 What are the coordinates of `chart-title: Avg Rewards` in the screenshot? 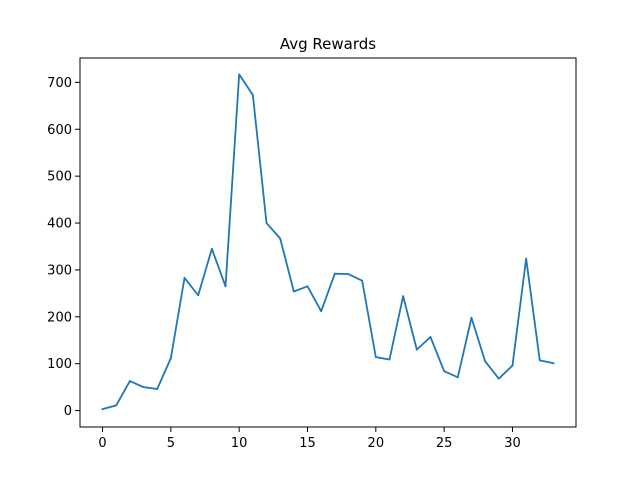 It's located at (328, 44).